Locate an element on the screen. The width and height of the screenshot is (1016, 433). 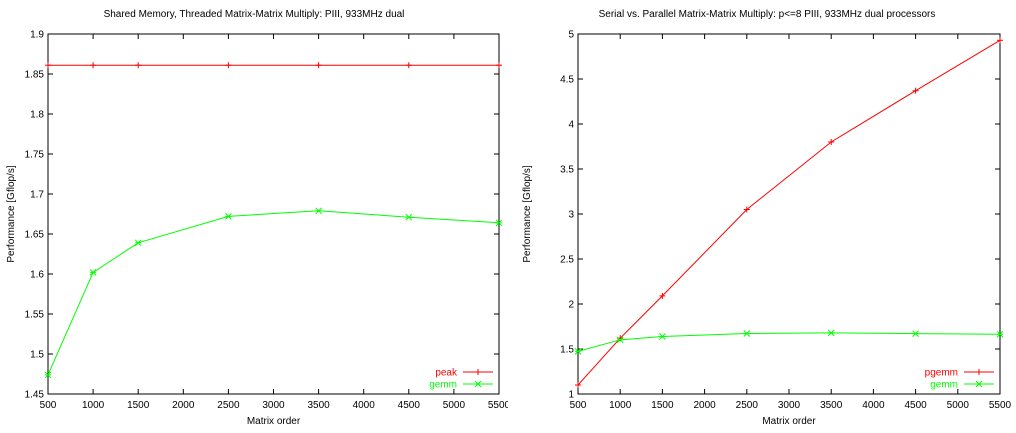
left-ytick-label: 1.6 is located at coordinates (37, 275).